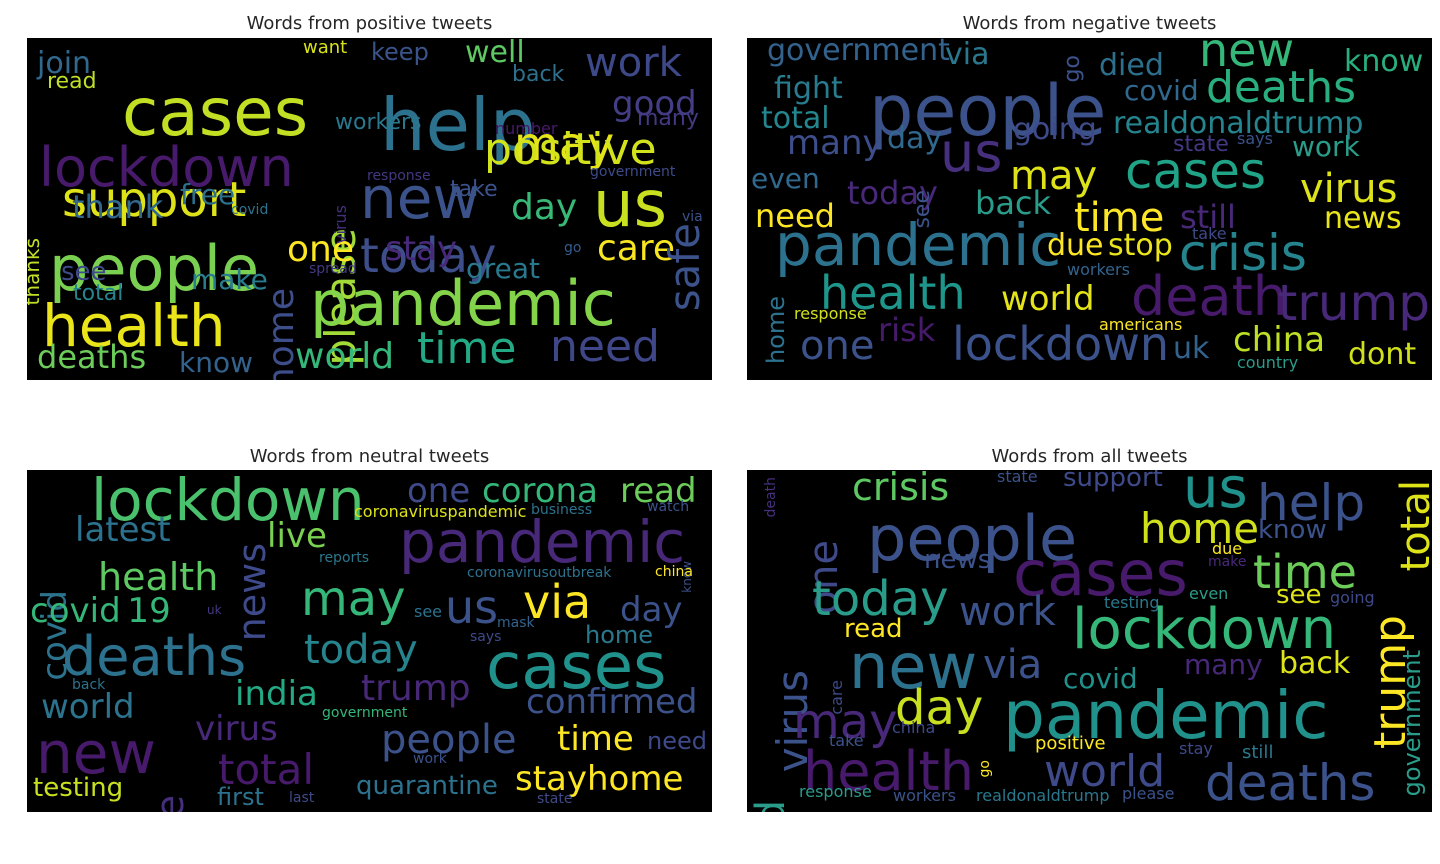  I want to click on word-0-35: want, so click(325, 48).